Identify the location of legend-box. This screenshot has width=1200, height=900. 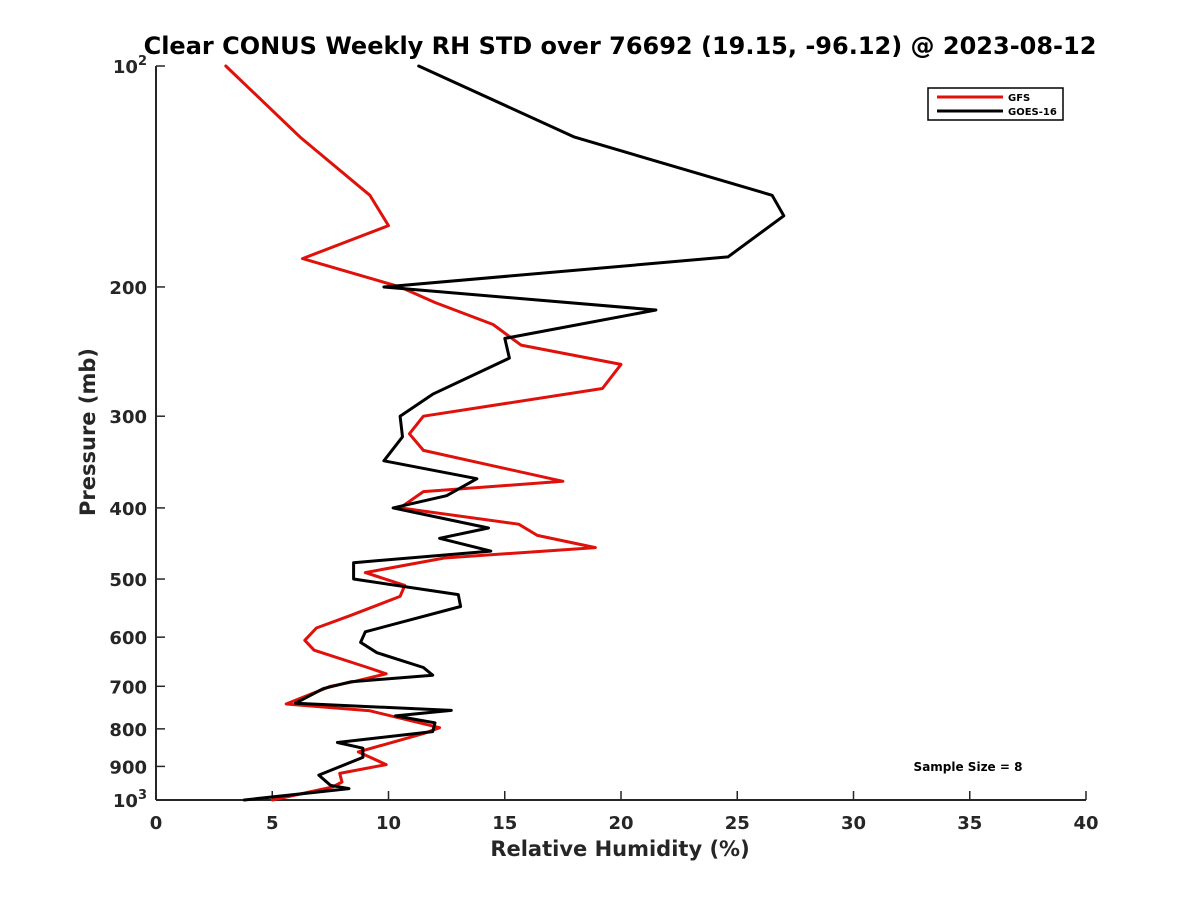
(995, 104).